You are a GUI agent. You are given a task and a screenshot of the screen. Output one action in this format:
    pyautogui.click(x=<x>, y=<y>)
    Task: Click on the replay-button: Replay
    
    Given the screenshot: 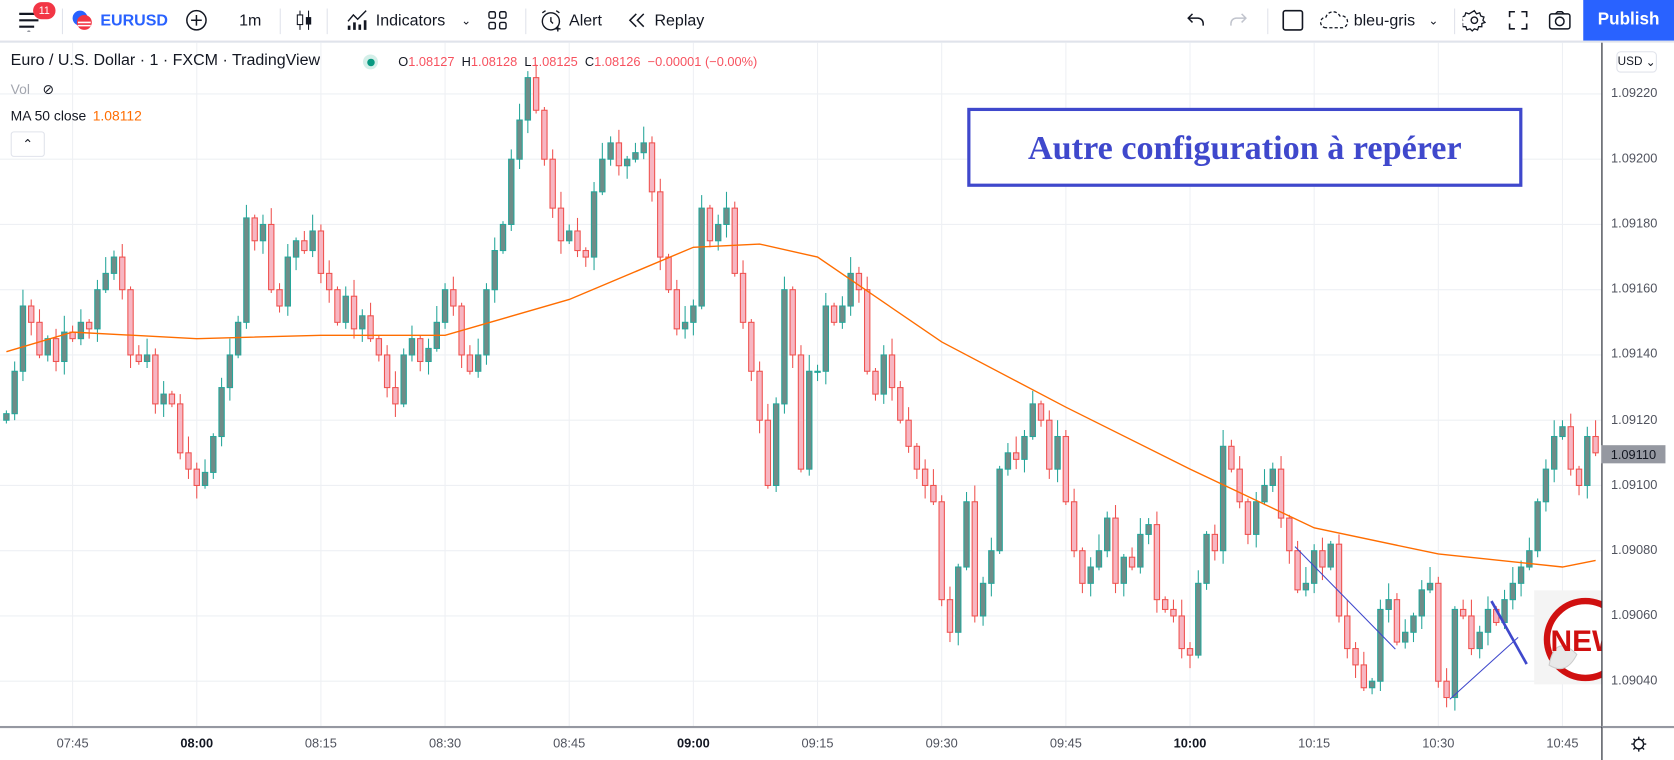 What is the action you would take?
    pyautogui.click(x=666, y=20)
    